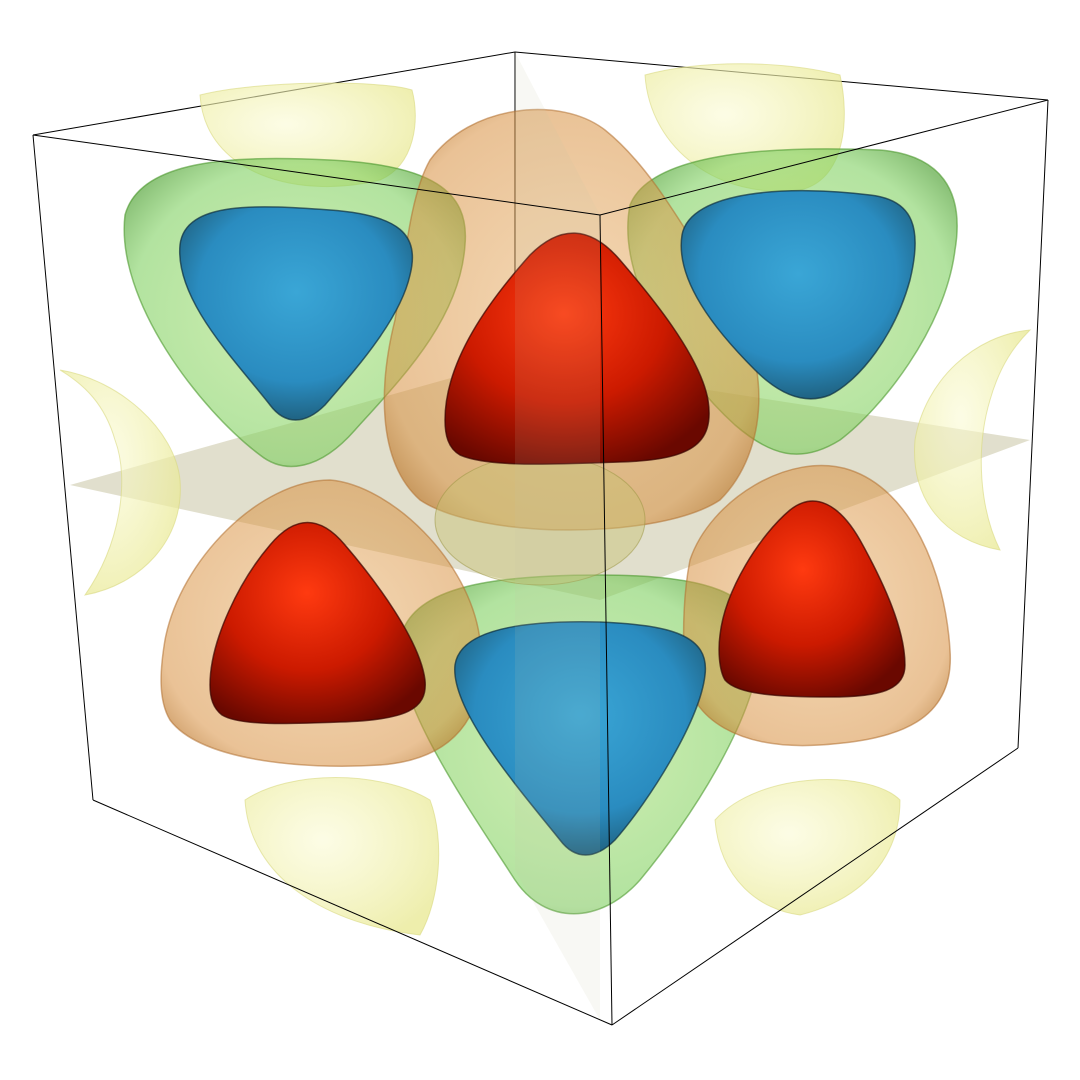 The width and height of the screenshot is (1080, 1080). I want to click on blue-lobe-top-right, so click(798, 294).